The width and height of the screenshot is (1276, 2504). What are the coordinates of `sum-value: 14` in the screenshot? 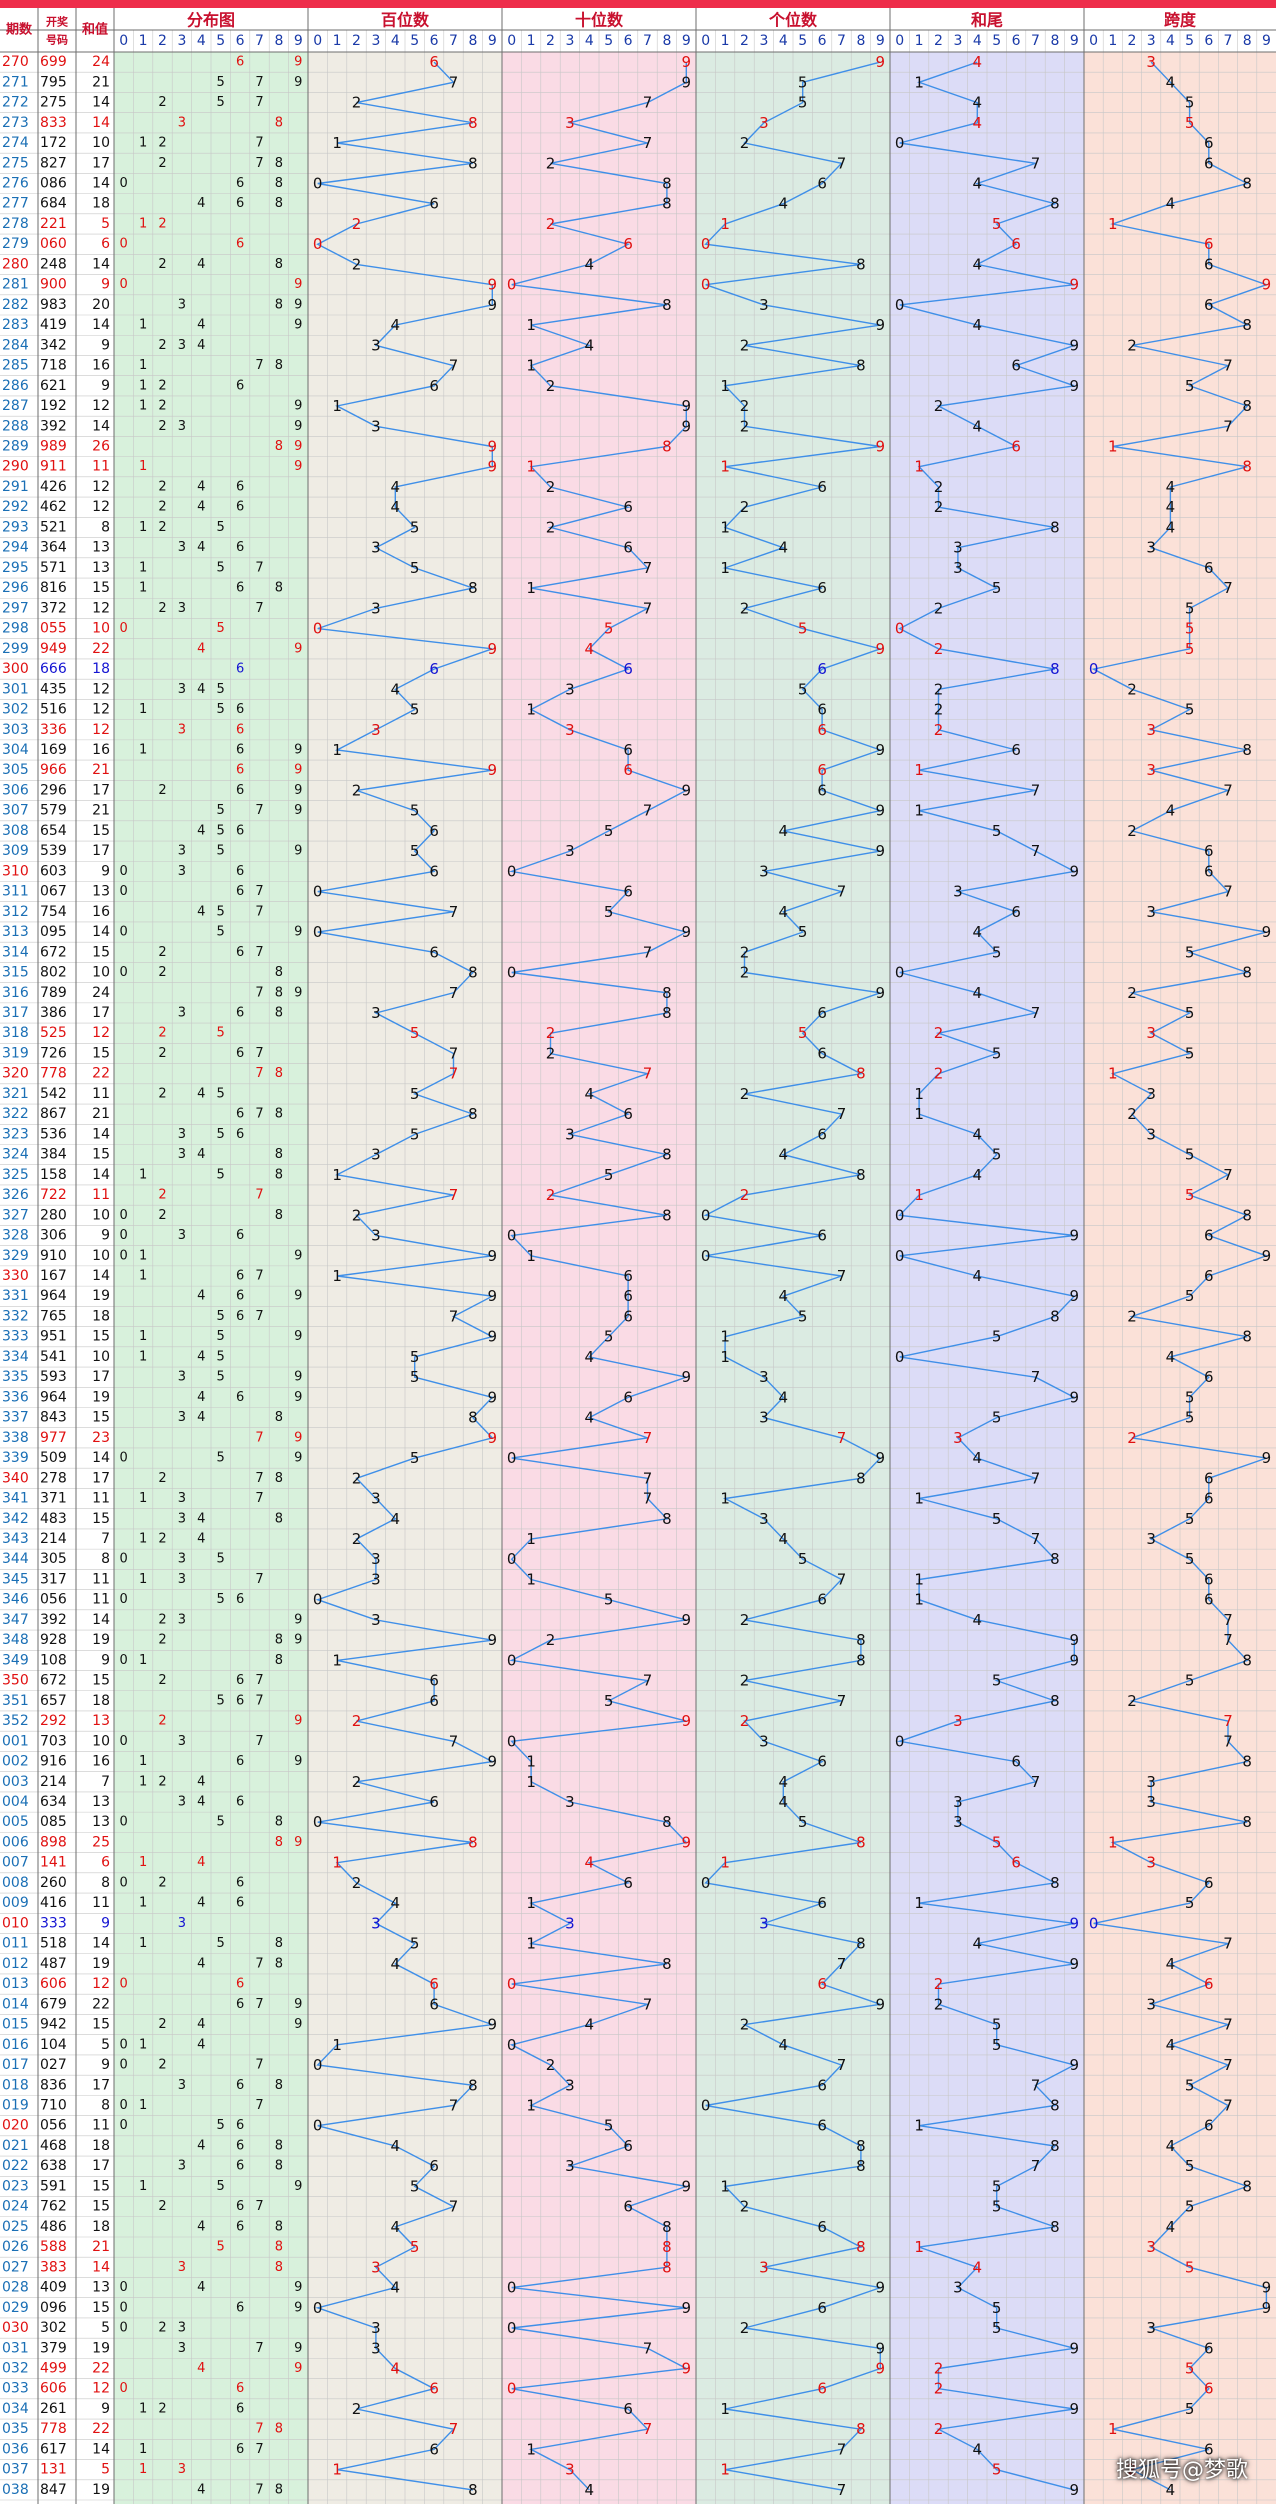 It's located at (101, 1134).